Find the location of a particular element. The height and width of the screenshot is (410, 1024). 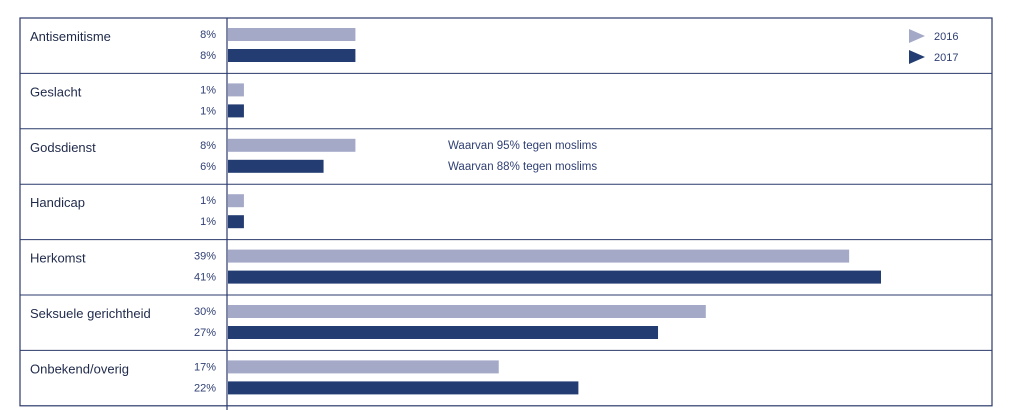

category-label: Onbekend/overig is located at coordinates (79, 368).